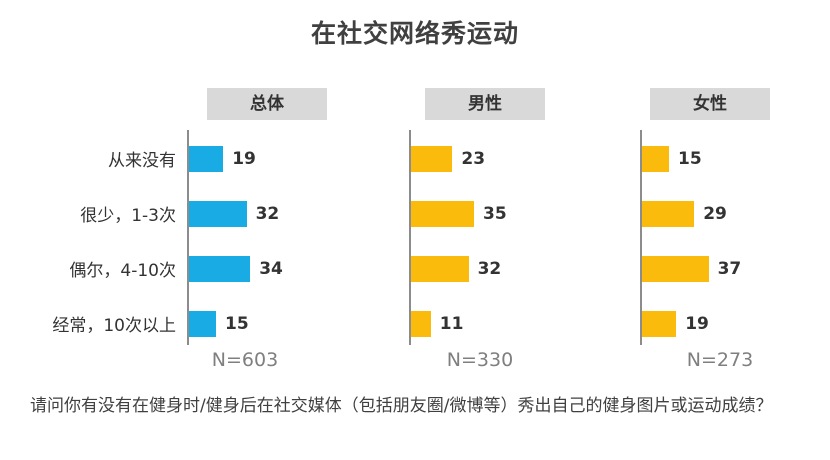 This screenshot has width=830, height=460. What do you see at coordinates (267, 104) in the screenshot?
I see `series-header-overall: 总体` at bounding box center [267, 104].